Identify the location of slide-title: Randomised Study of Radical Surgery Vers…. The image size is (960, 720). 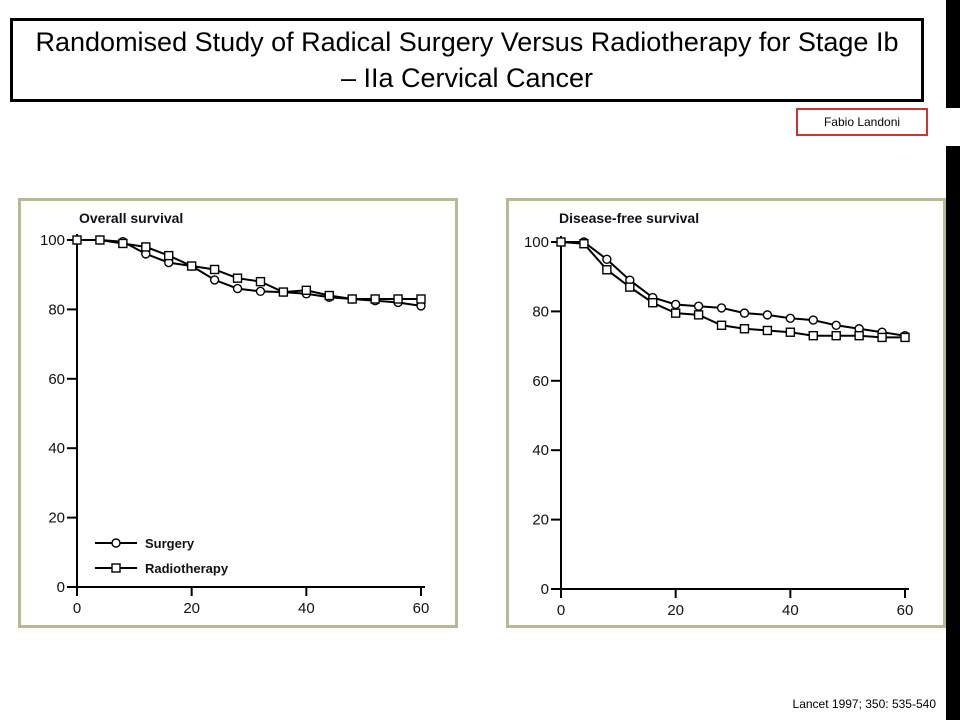
(467, 60).